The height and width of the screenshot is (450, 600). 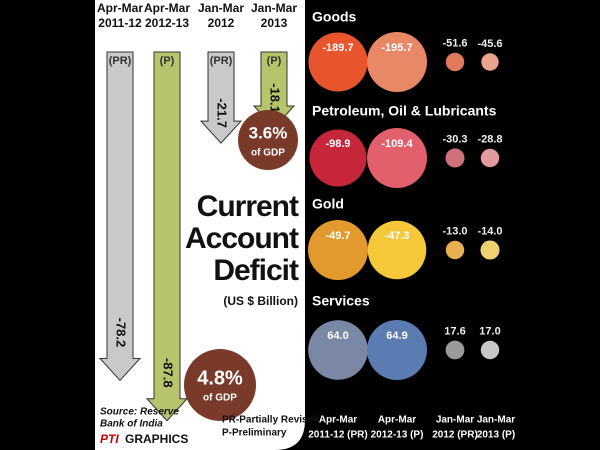 I want to click on credit-pti: PTI, so click(x=109, y=439).